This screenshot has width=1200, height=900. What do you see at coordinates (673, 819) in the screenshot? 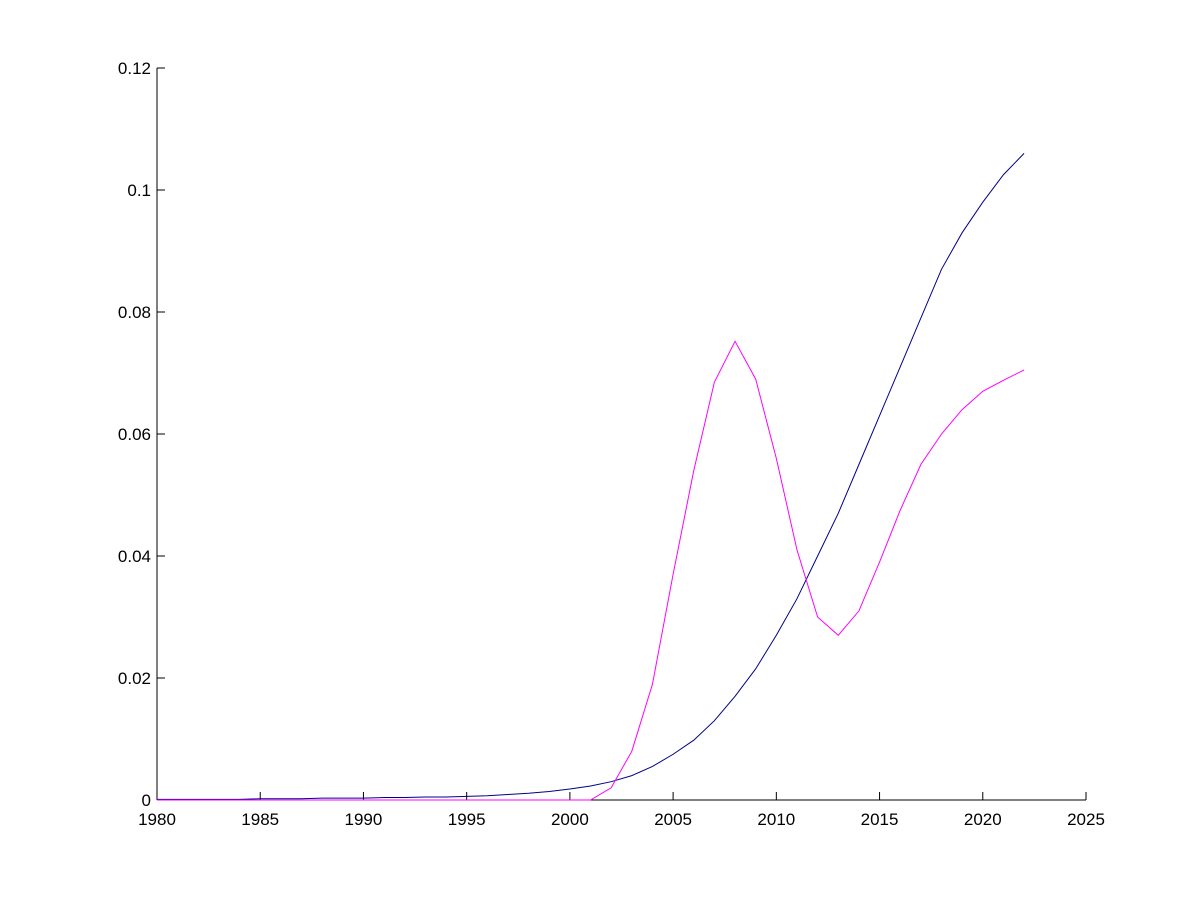
I see `x-tick-label: 2005` at bounding box center [673, 819].